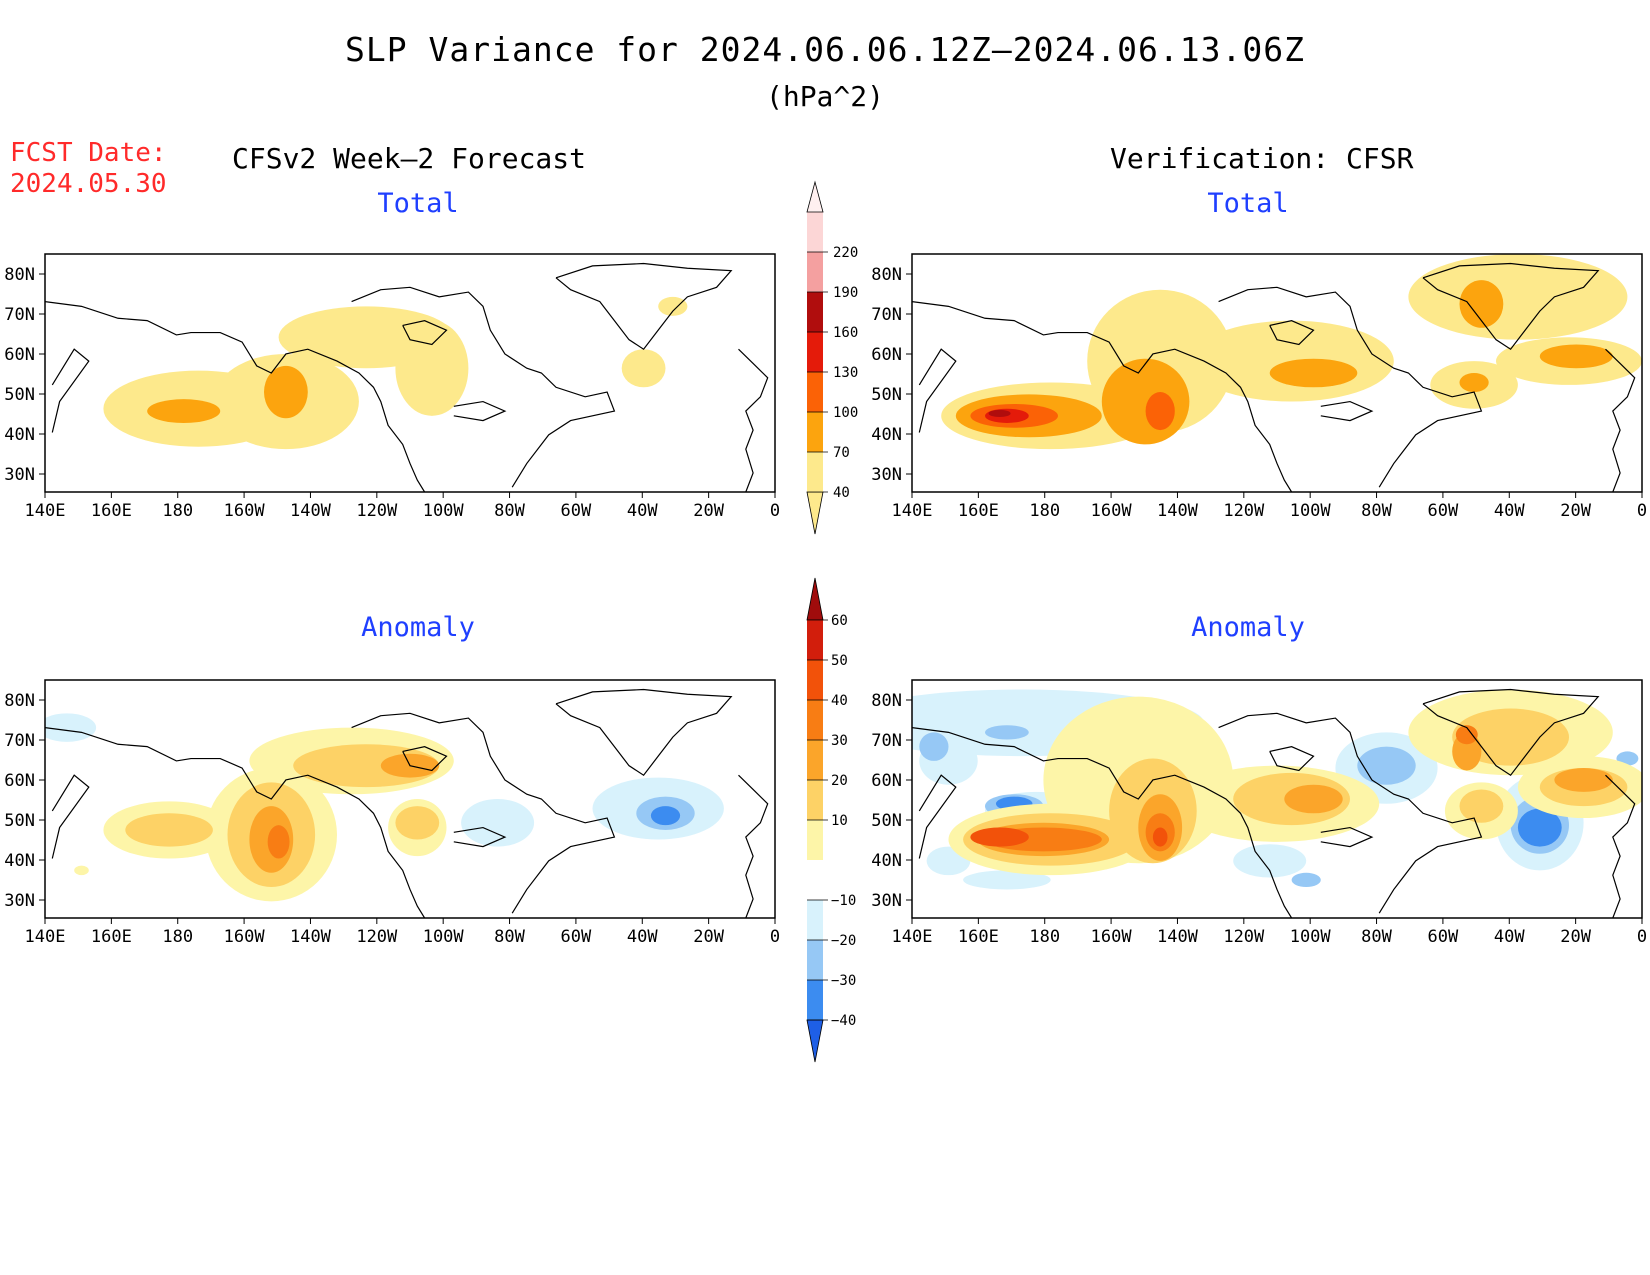 Image resolution: width=1650 pixels, height=1275 pixels. What do you see at coordinates (845, 373) in the screenshot?
I see `colorbar-label: 130` at bounding box center [845, 373].